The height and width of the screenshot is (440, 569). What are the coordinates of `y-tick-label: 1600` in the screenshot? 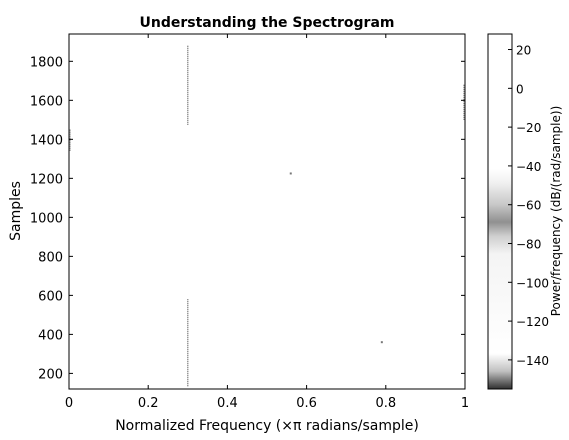 It's located at (46, 101).